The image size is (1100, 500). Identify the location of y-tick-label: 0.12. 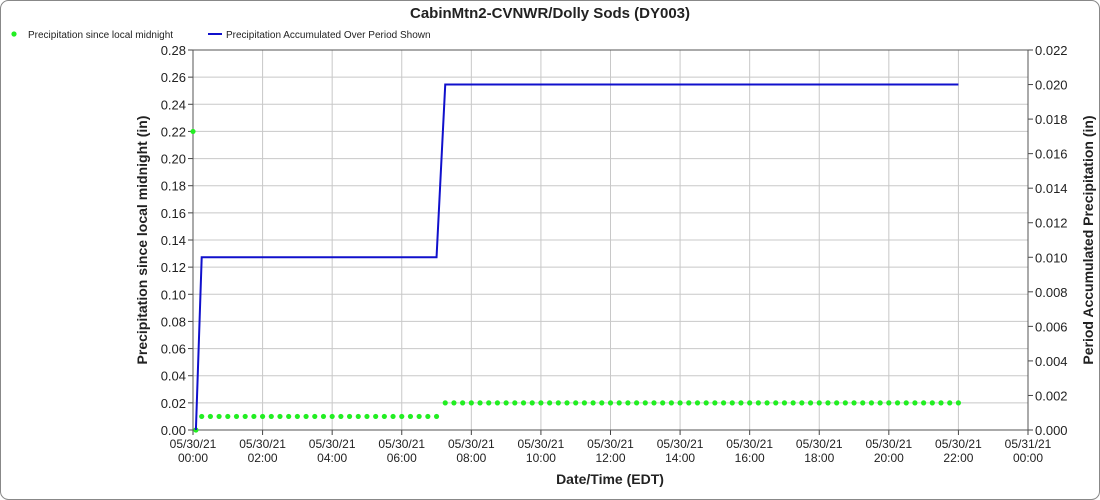
(173, 267).